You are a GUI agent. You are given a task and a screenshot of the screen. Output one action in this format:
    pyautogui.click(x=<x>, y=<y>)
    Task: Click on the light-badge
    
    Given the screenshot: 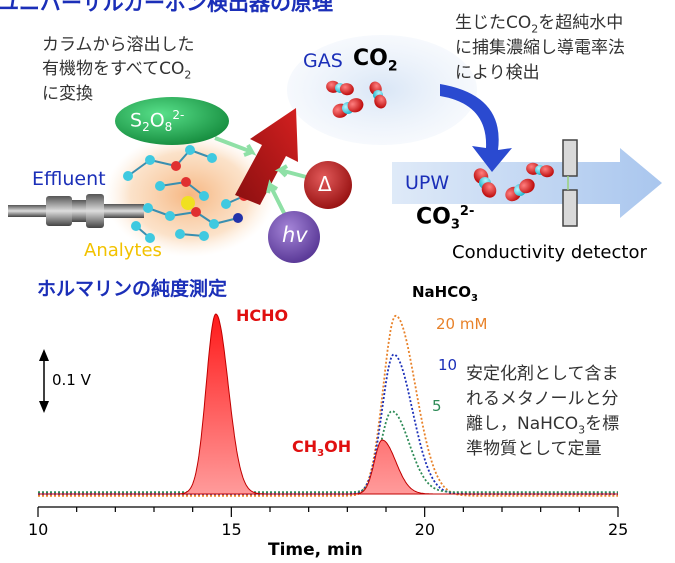 What is the action you would take?
    pyautogui.click(x=294, y=237)
    